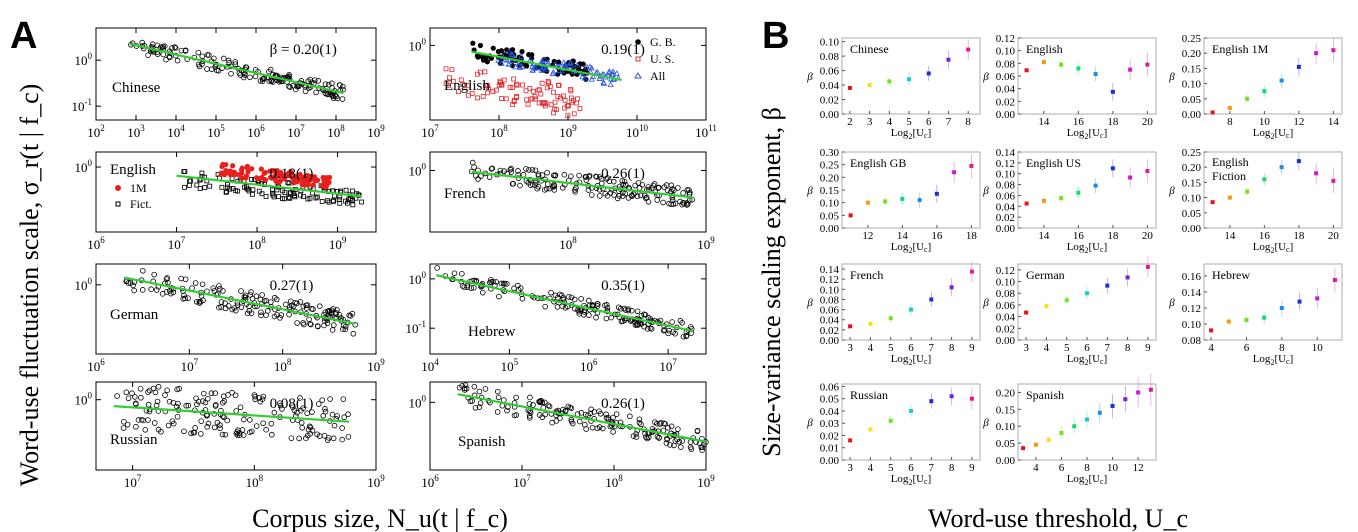  I want to click on y-tick-label: 0.04, so click(830, 321).